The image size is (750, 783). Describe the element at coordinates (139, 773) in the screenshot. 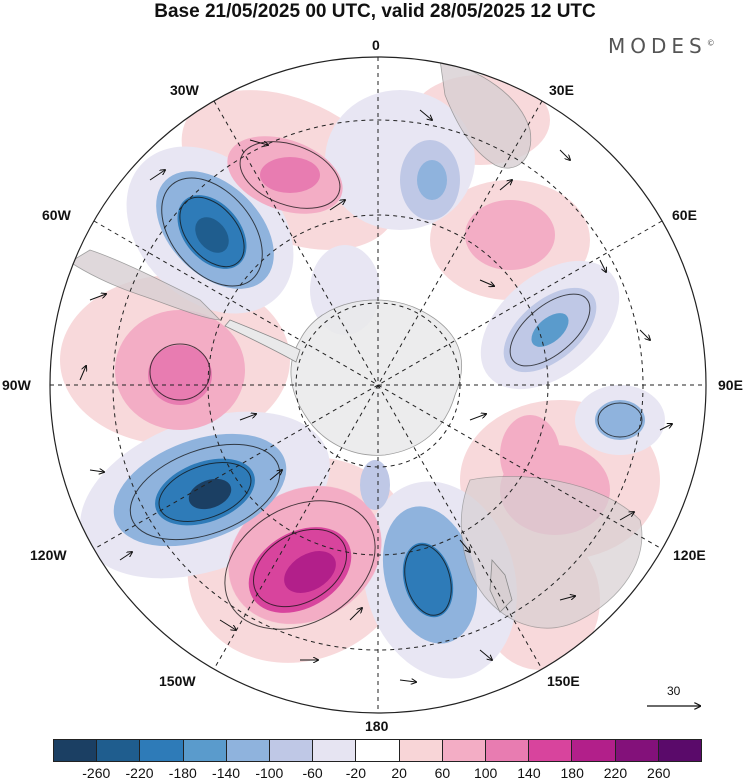

I see `colorbar-tick-label: -220` at that location.